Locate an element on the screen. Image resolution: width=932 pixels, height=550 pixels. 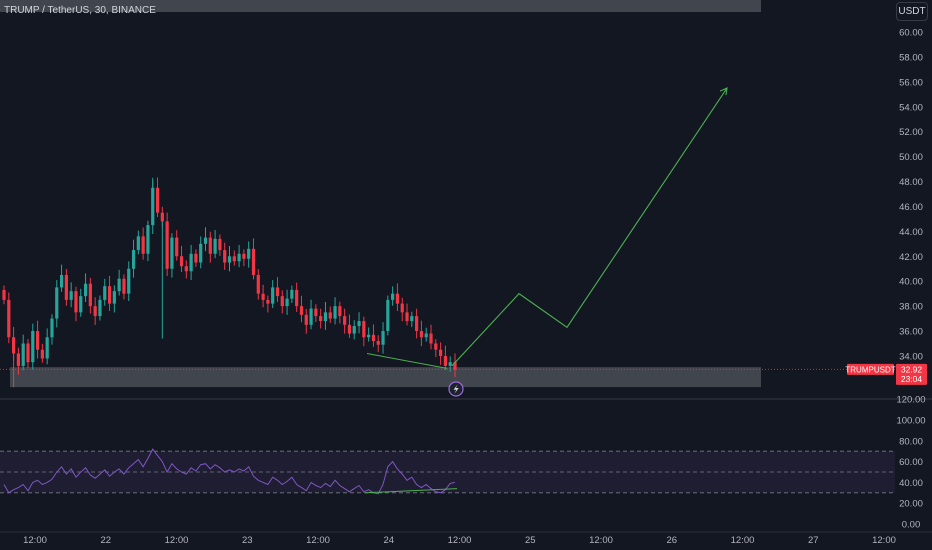
price-tag-countdown: 23:04 is located at coordinates (912, 379).